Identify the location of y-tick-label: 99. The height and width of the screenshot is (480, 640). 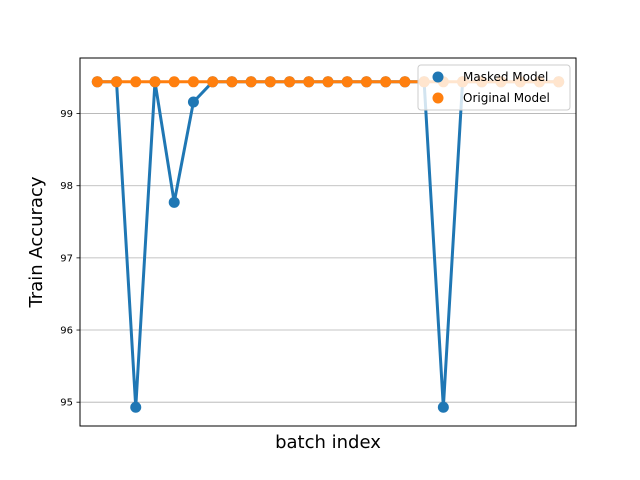
(66, 114).